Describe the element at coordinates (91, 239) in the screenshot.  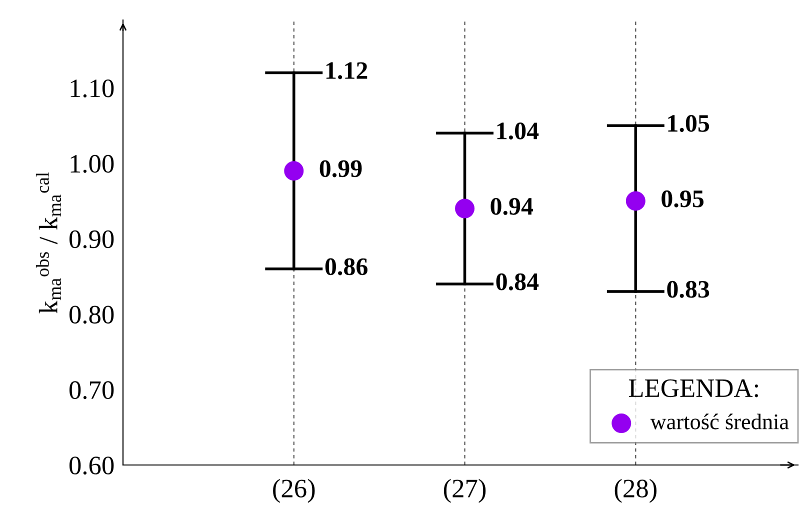
I see `y-tick-label: 0.90` at that location.